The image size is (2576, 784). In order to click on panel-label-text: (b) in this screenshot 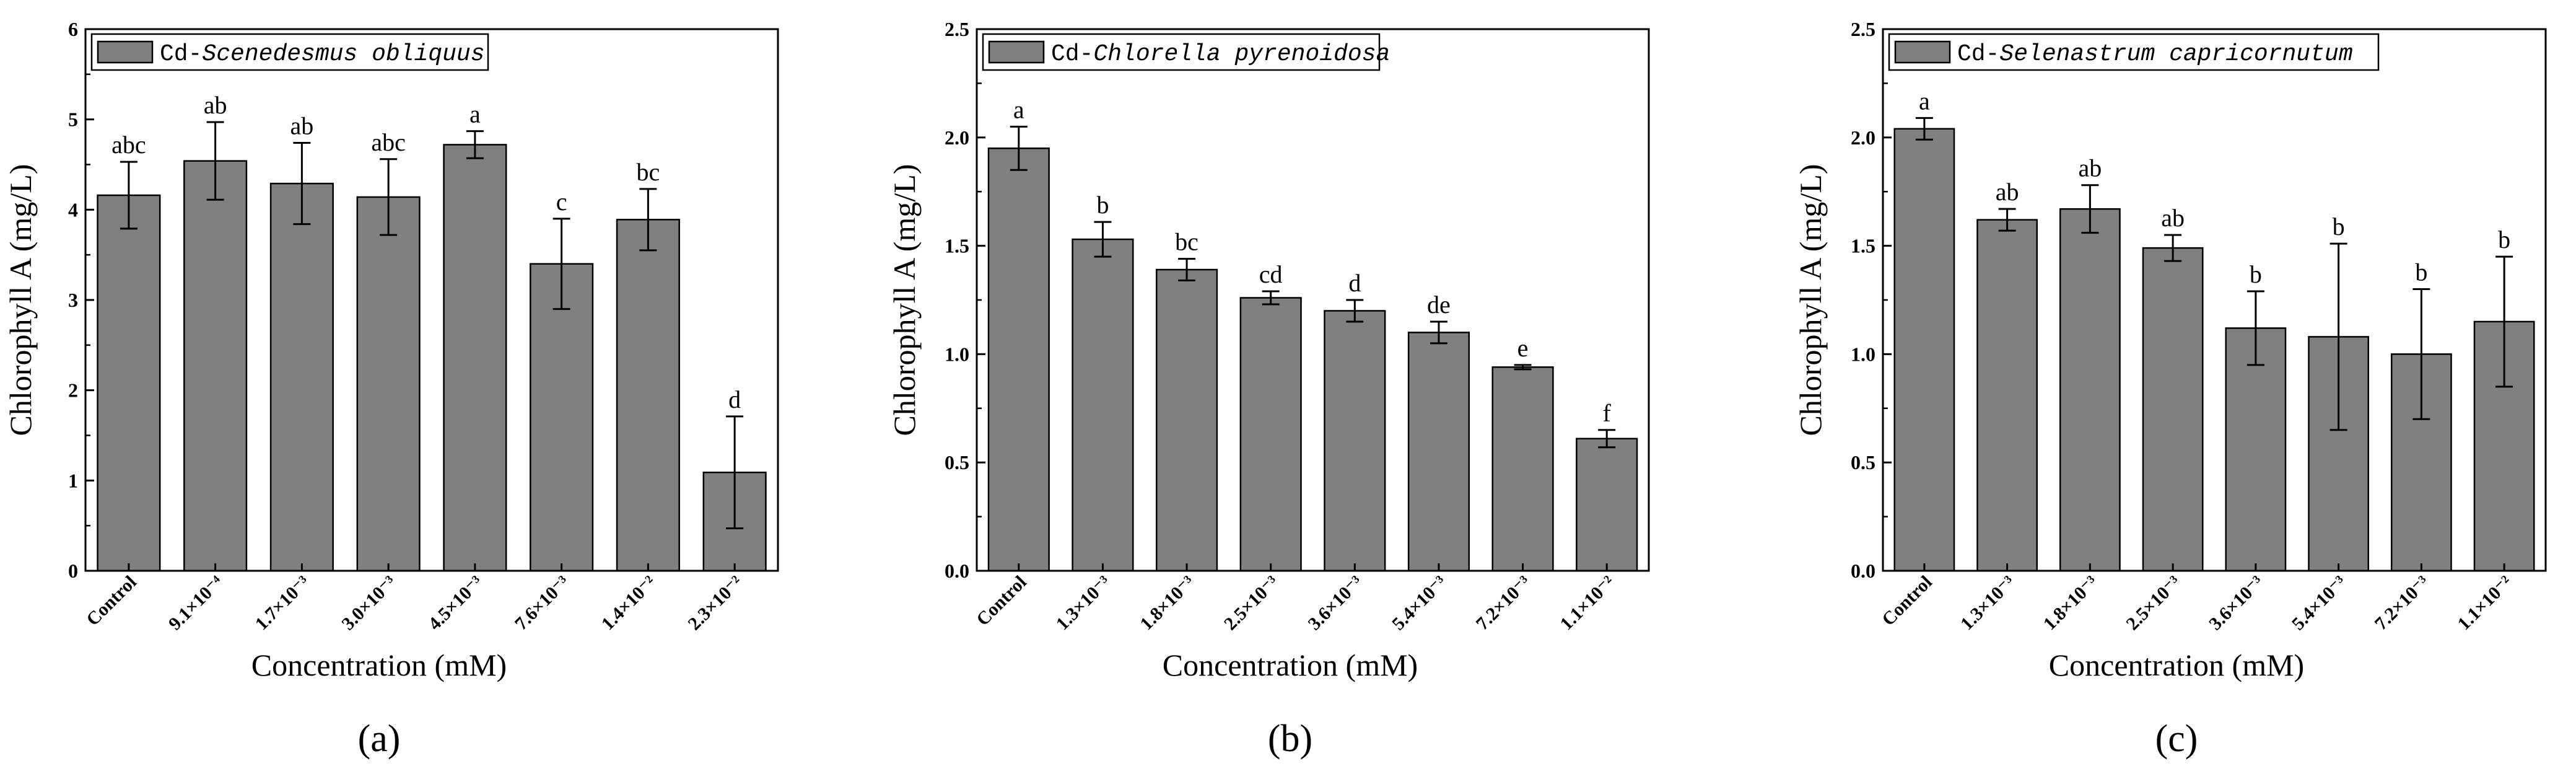, I will do `click(1290, 739)`.